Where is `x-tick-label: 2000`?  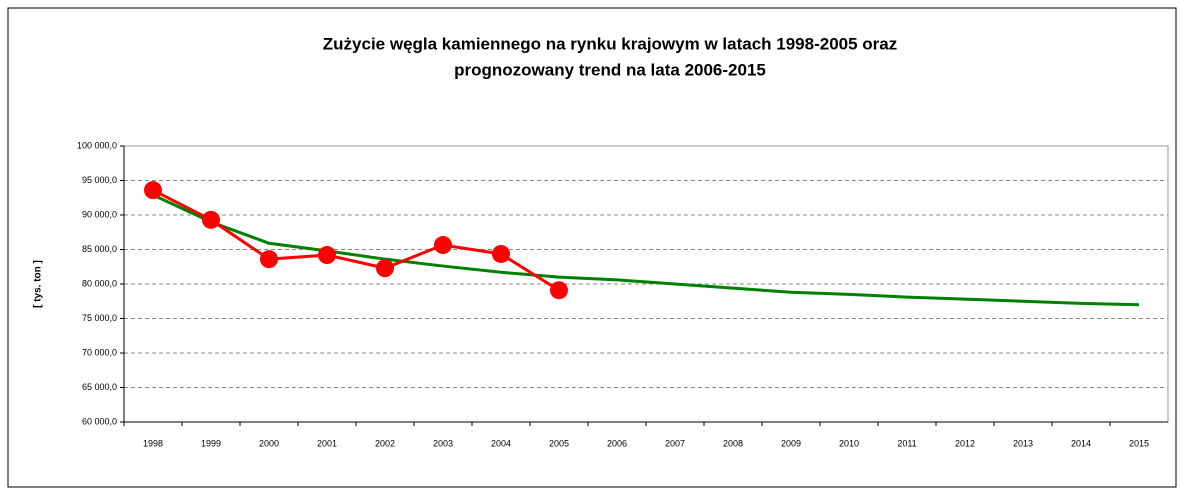
x-tick-label: 2000 is located at coordinates (269, 443).